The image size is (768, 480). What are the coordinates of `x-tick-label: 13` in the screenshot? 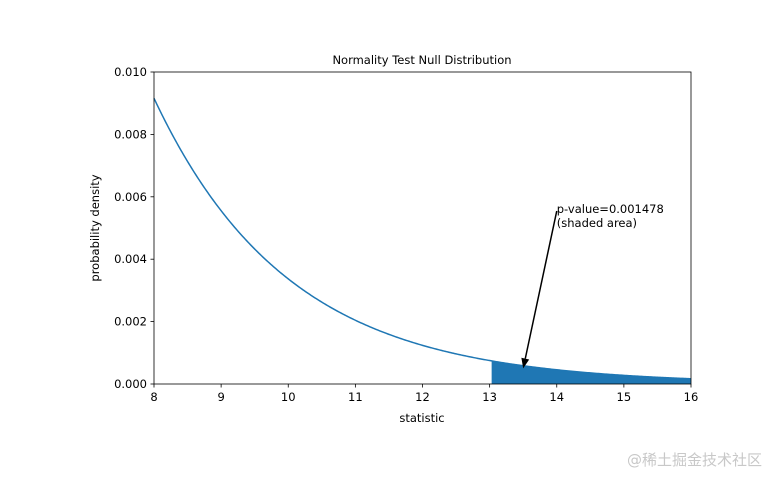 It's located at (489, 397).